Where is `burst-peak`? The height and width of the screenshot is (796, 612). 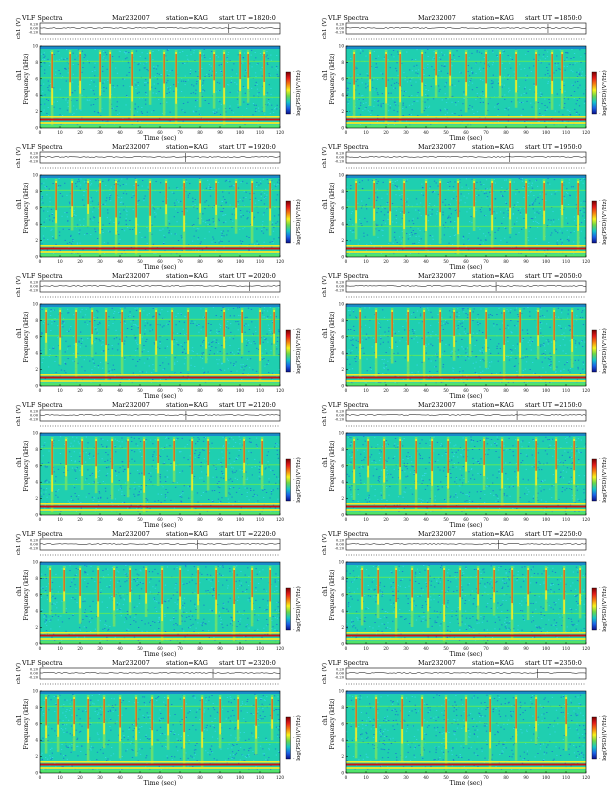 burst-peak is located at coordinates (46, 322).